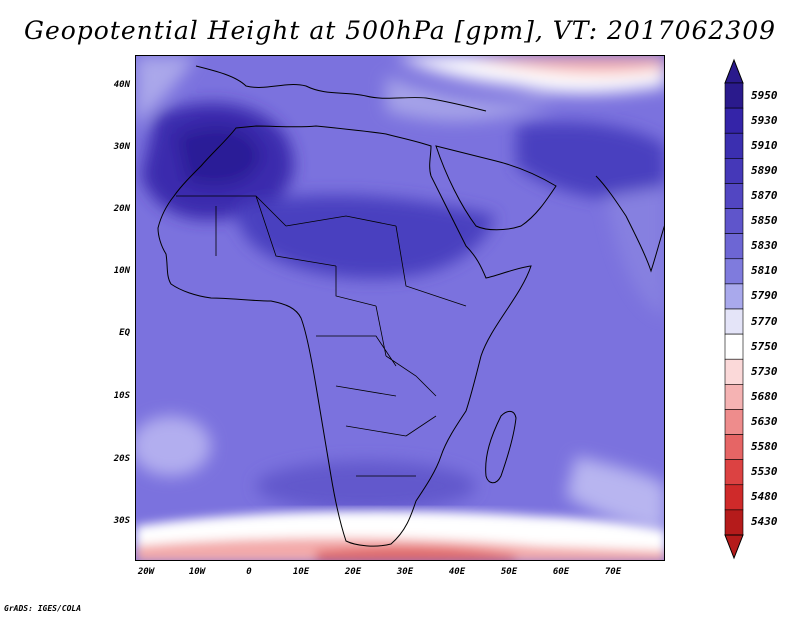  What do you see at coordinates (457, 572) in the screenshot?
I see `lon-label-40e: 40E` at bounding box center [457, 572].